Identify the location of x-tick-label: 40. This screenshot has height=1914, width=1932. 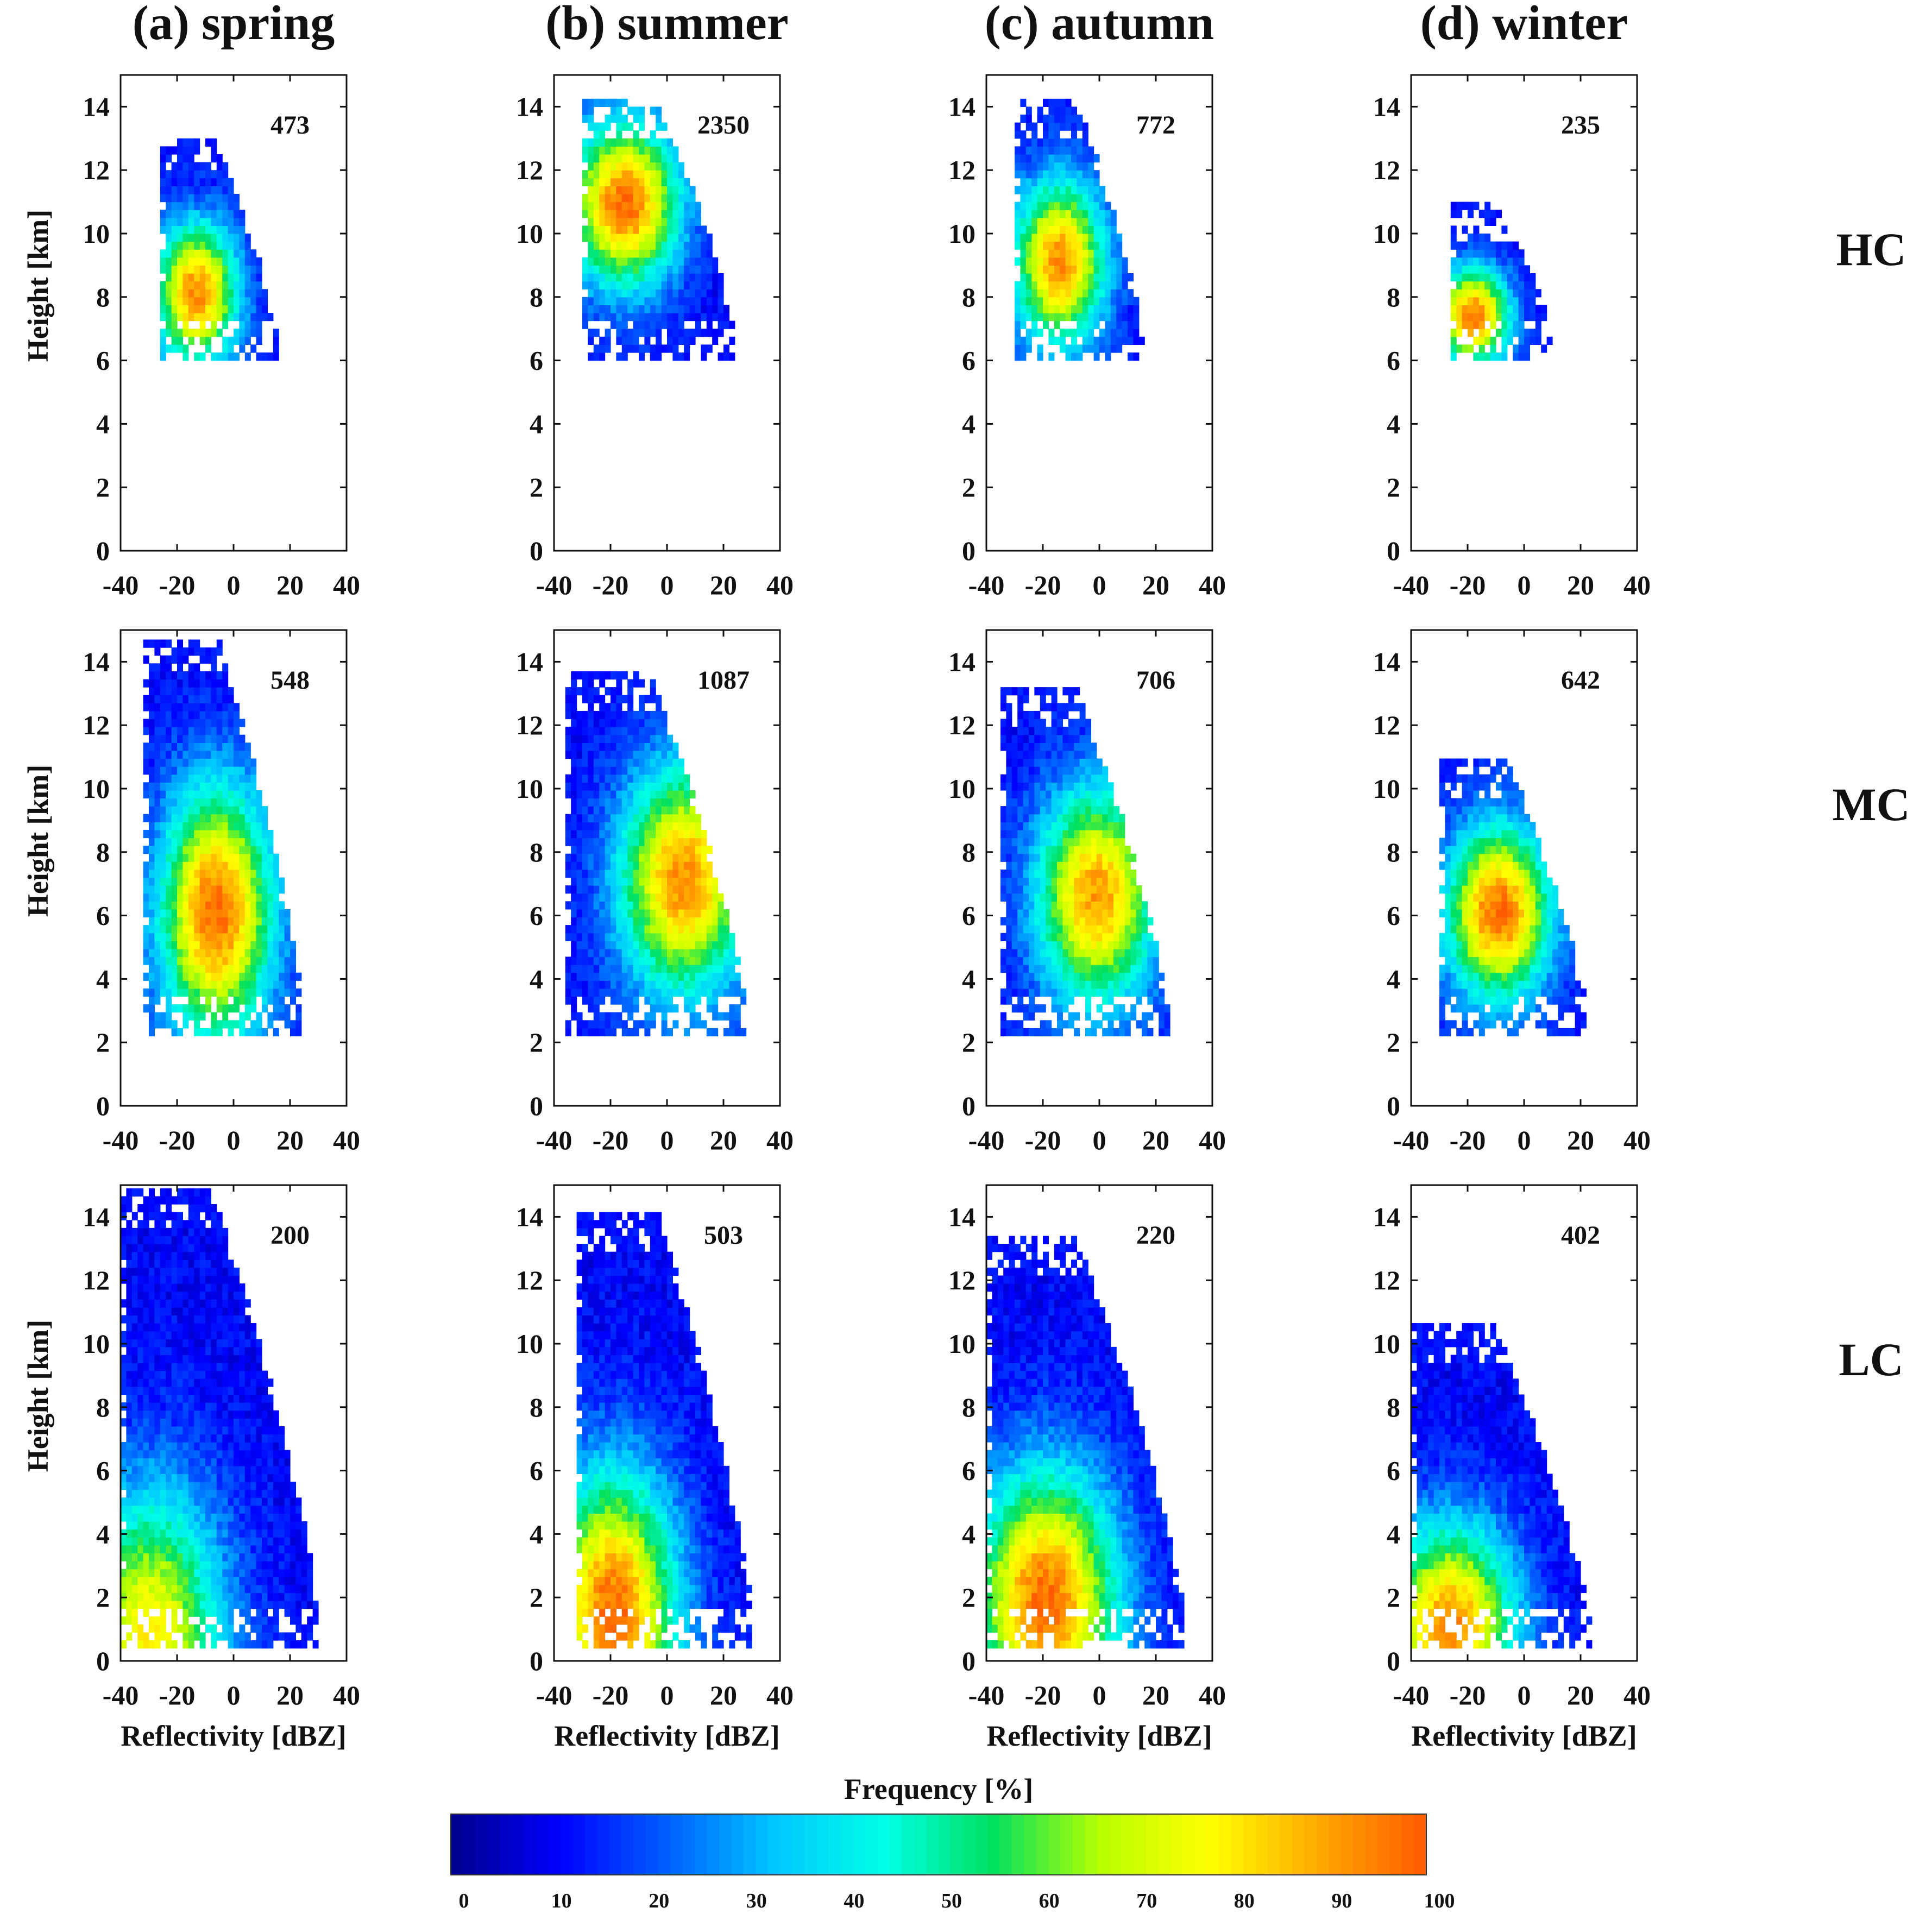
(1212, 585).